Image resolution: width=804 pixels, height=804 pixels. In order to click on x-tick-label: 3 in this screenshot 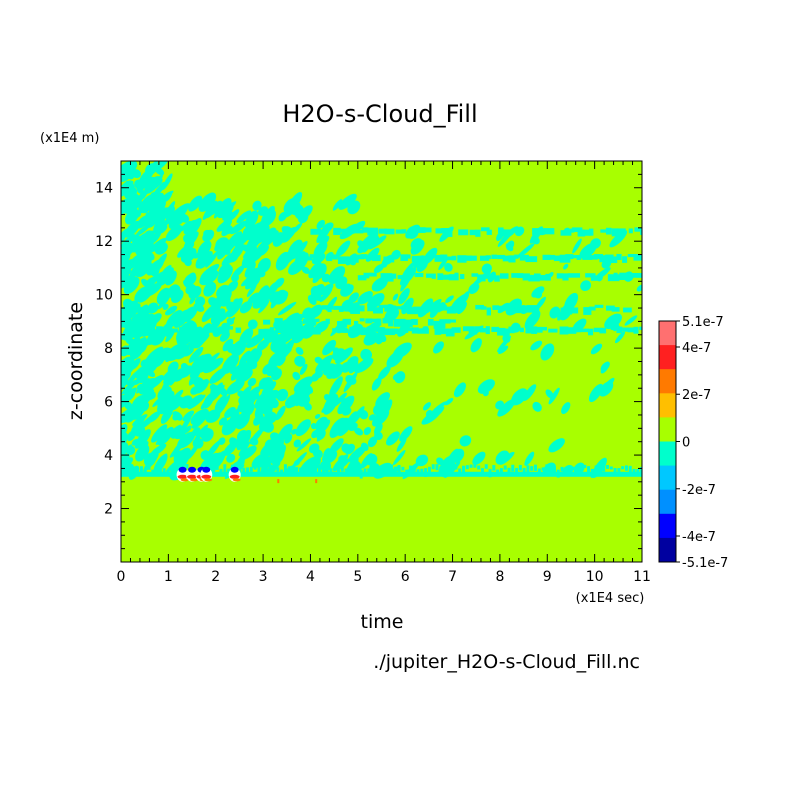, I will do `click(263, 577)`.